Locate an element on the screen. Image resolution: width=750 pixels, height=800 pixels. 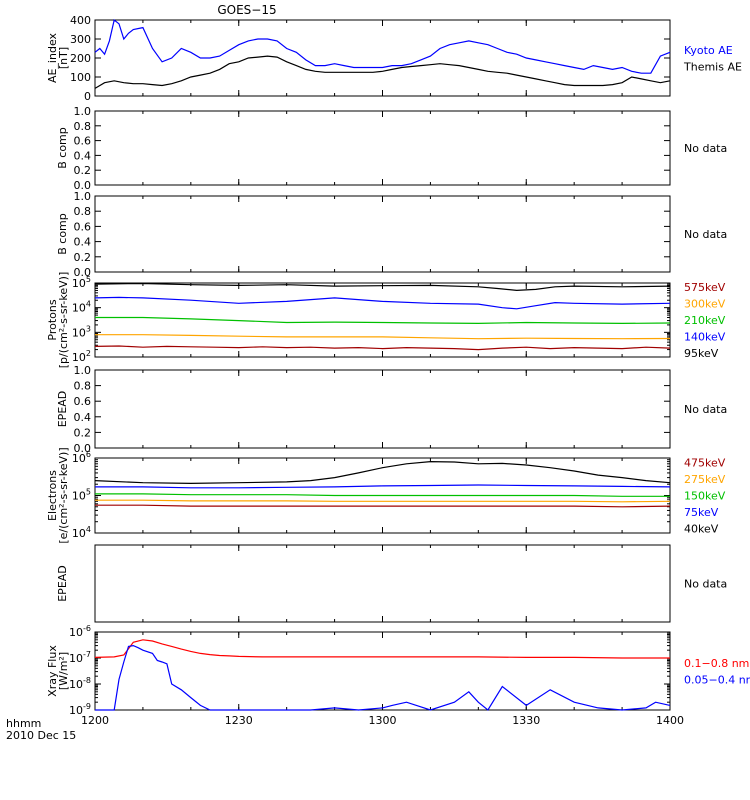
y-tick-label: 400 is located at coordinates (80, 20).